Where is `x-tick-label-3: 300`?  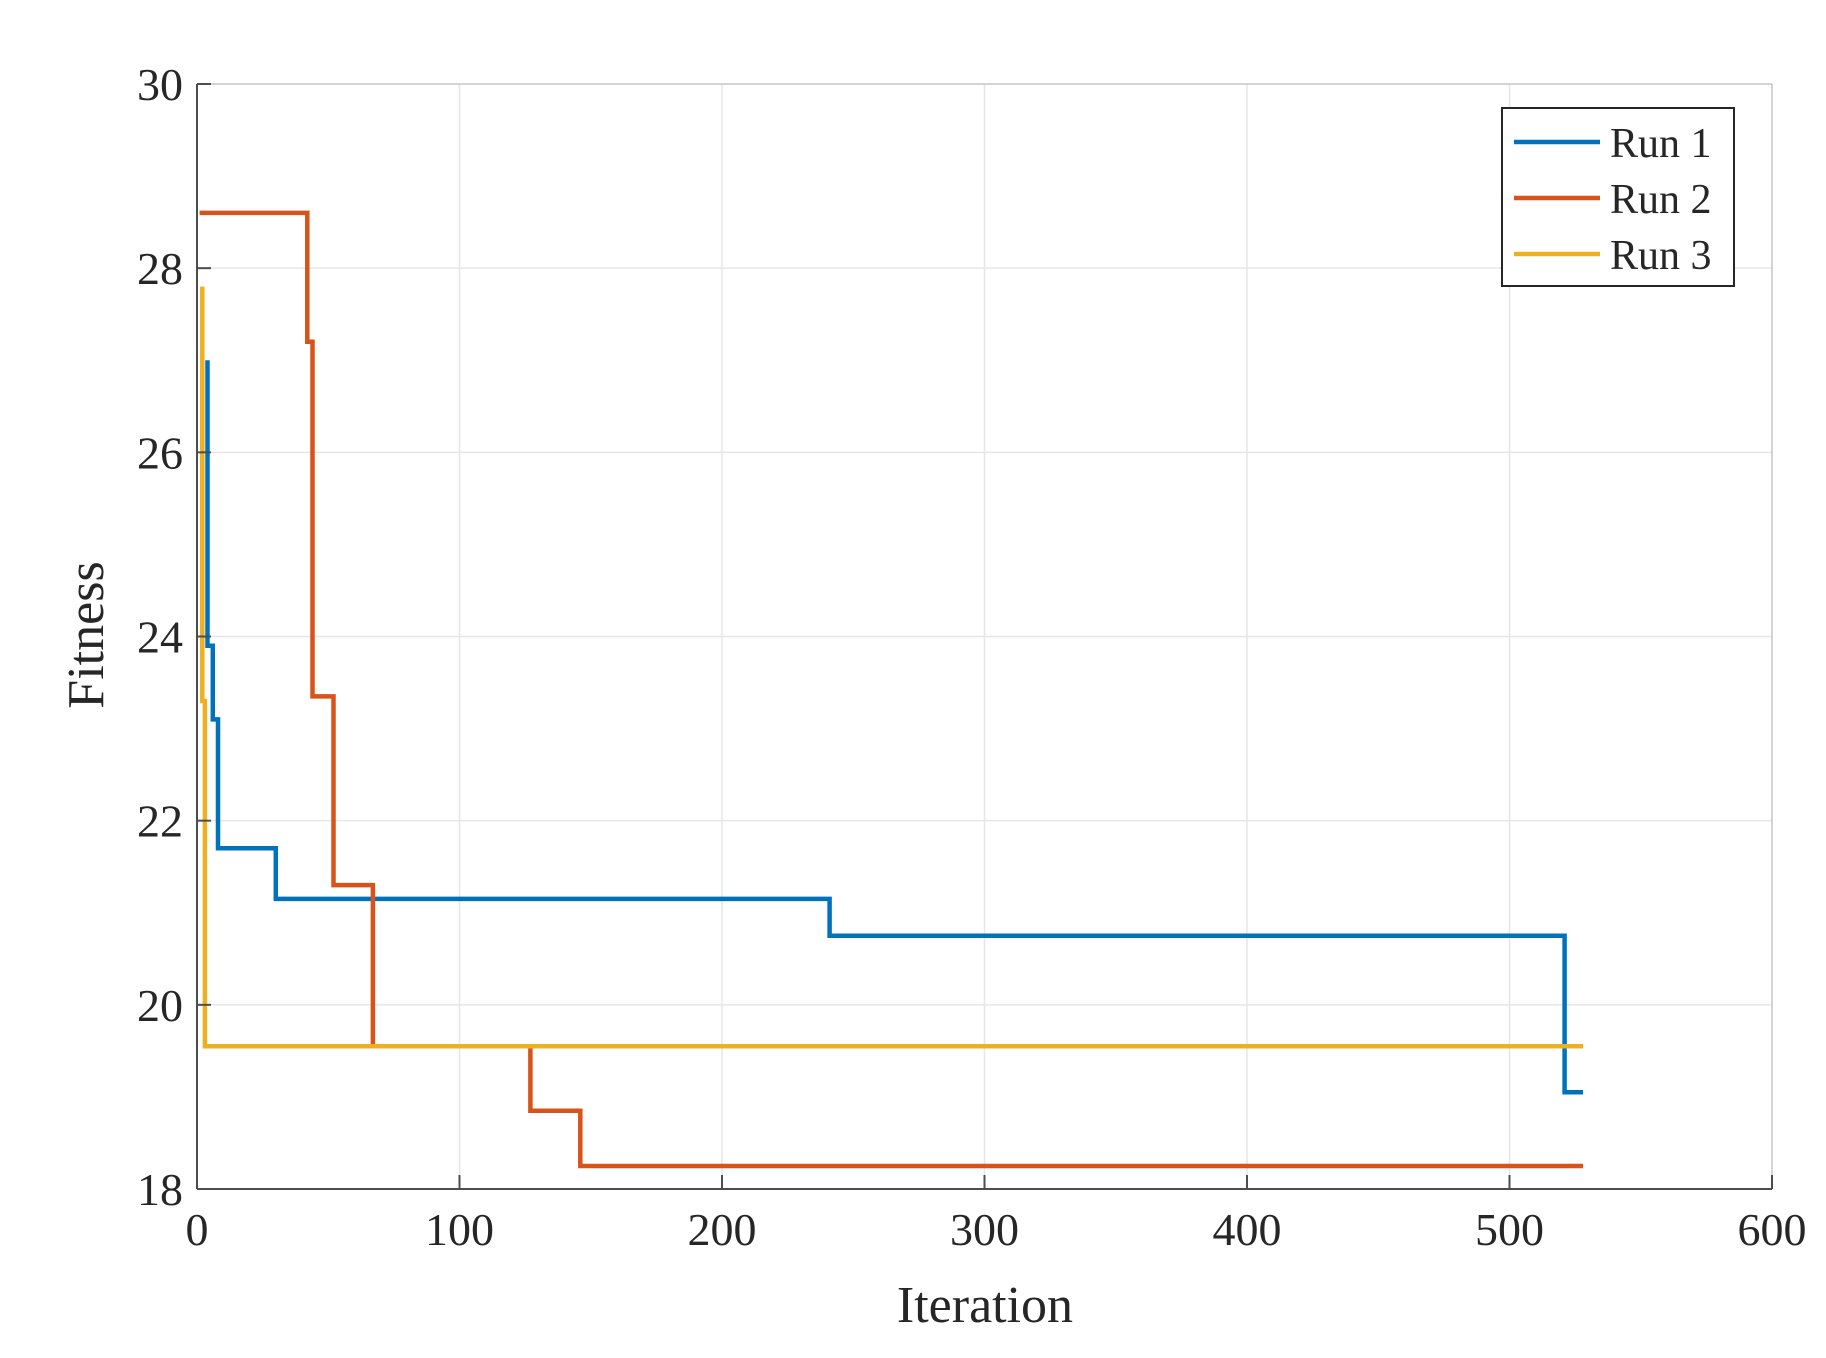
x-tick-label-3: 300 is located at coordinates (984, 1229).